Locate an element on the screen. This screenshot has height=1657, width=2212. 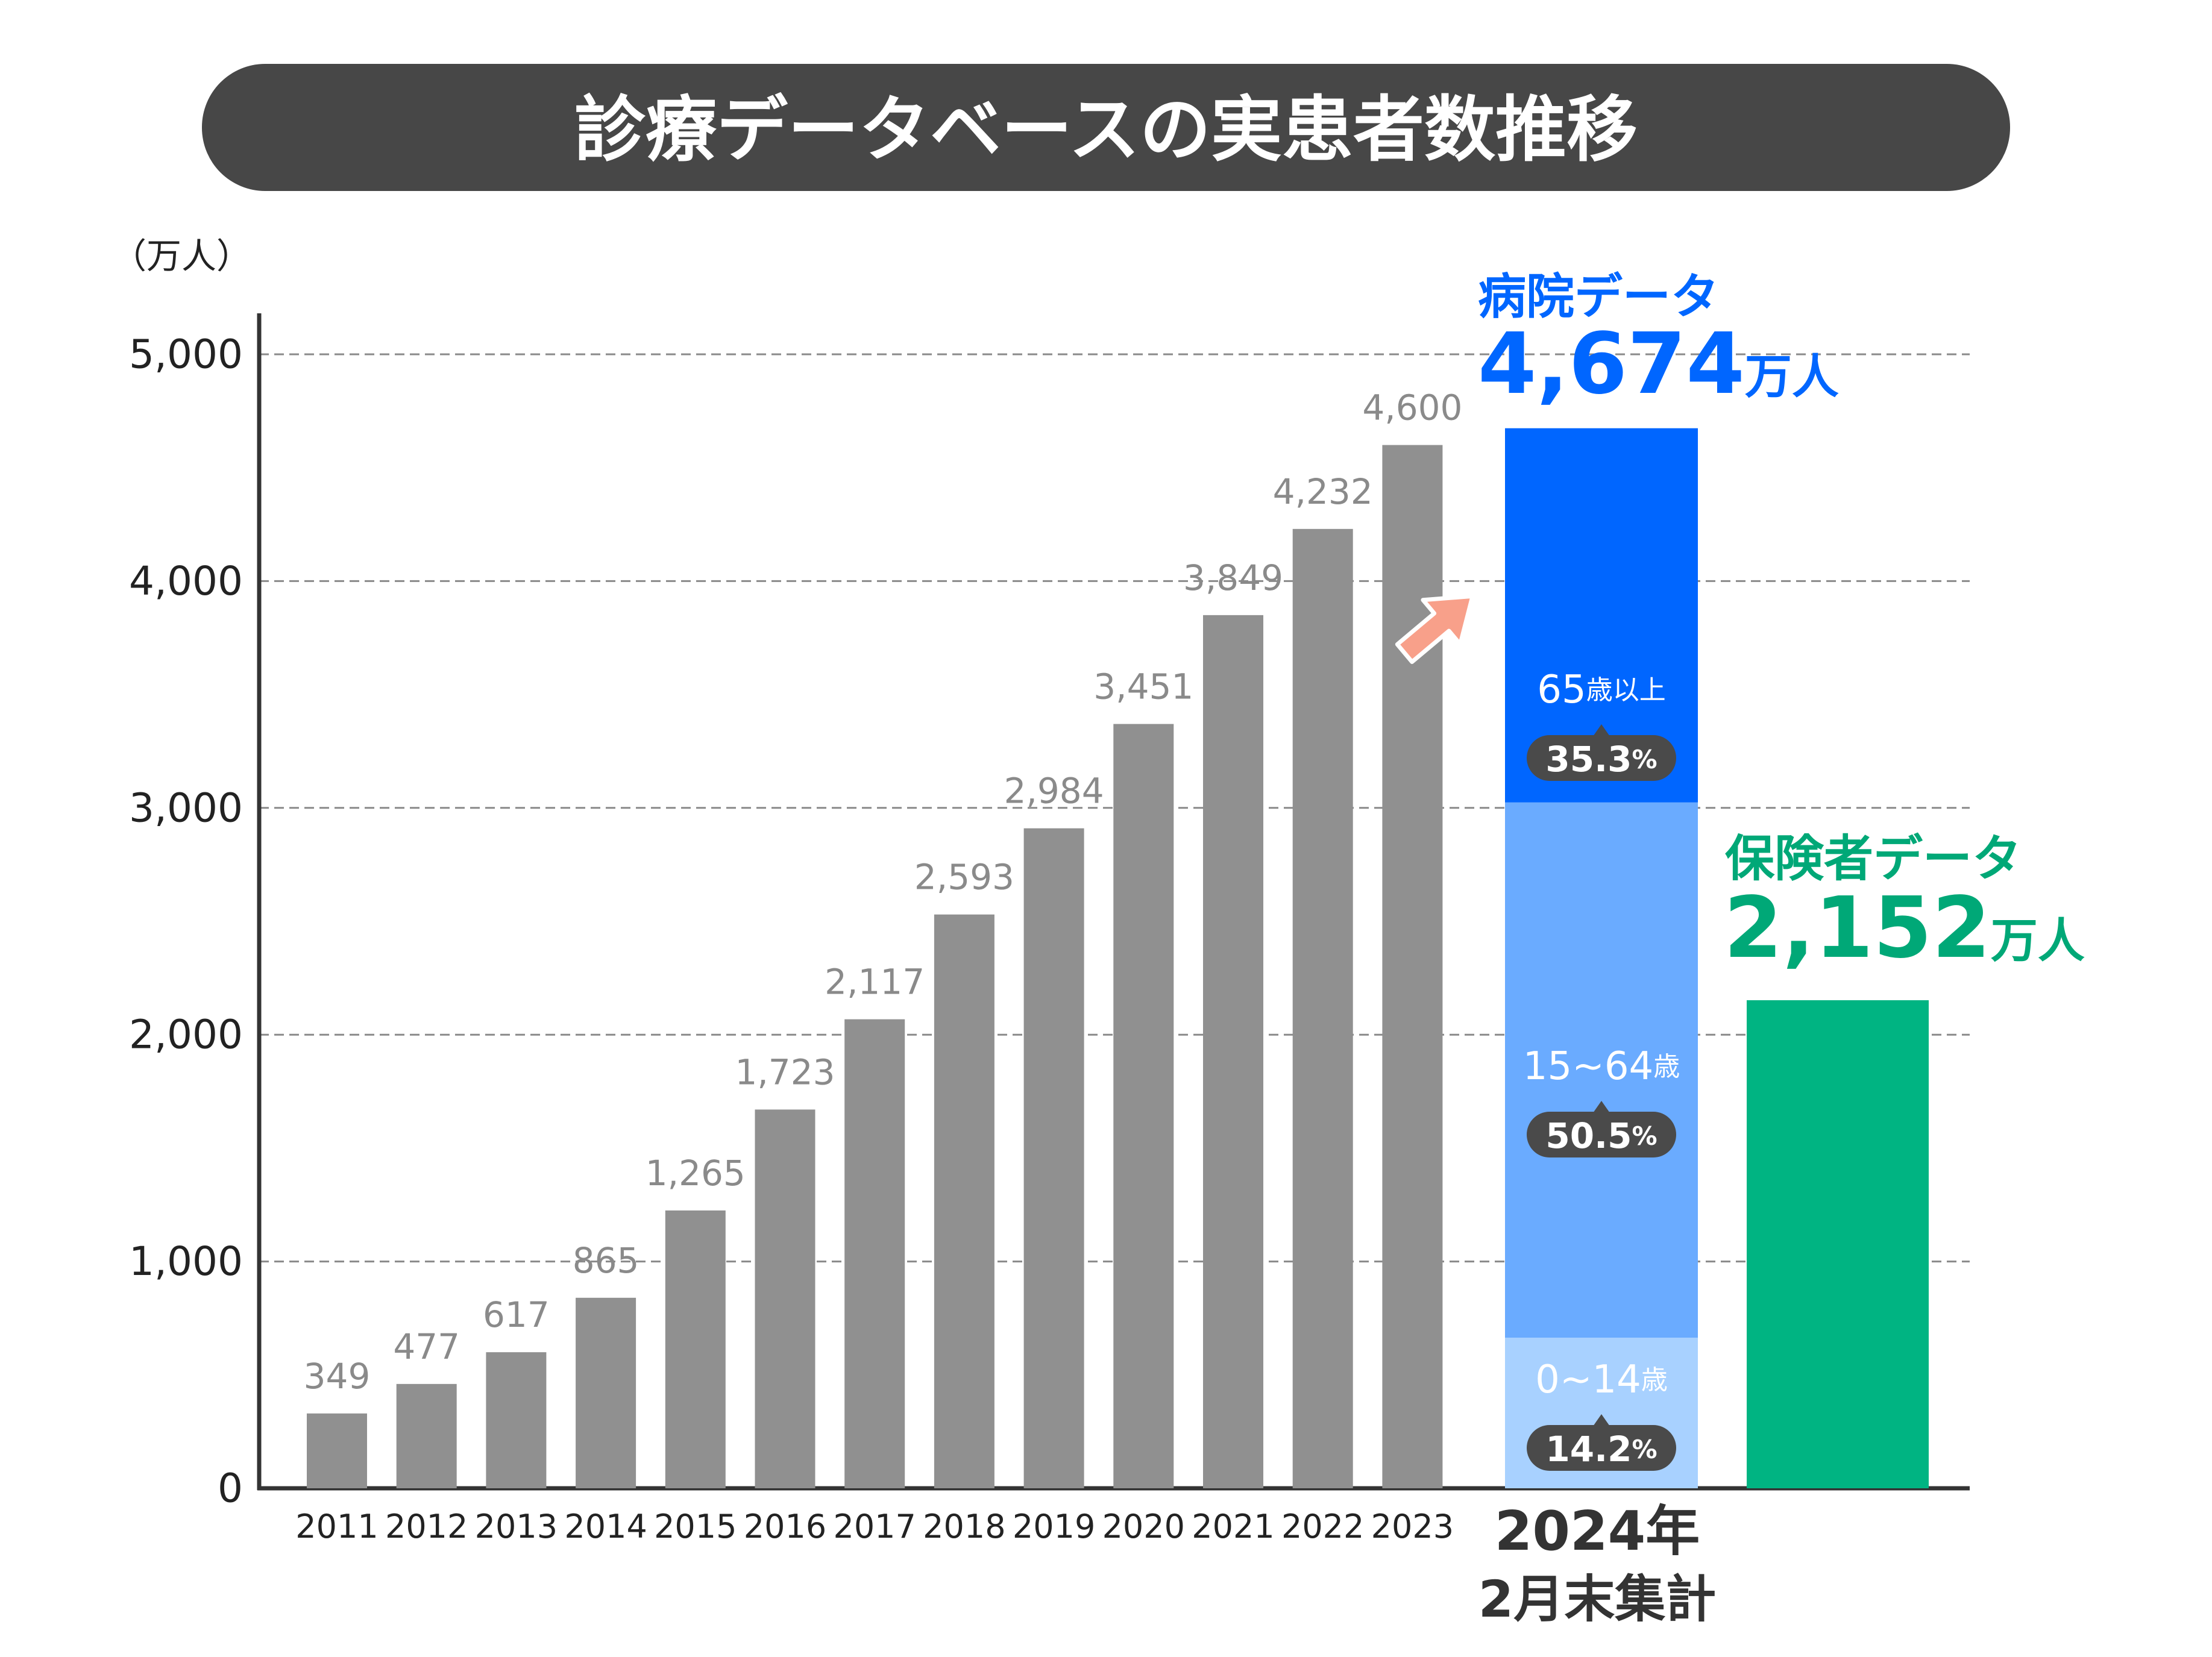
x-tick-label: 2018 is located at coordinates (964, 1527).